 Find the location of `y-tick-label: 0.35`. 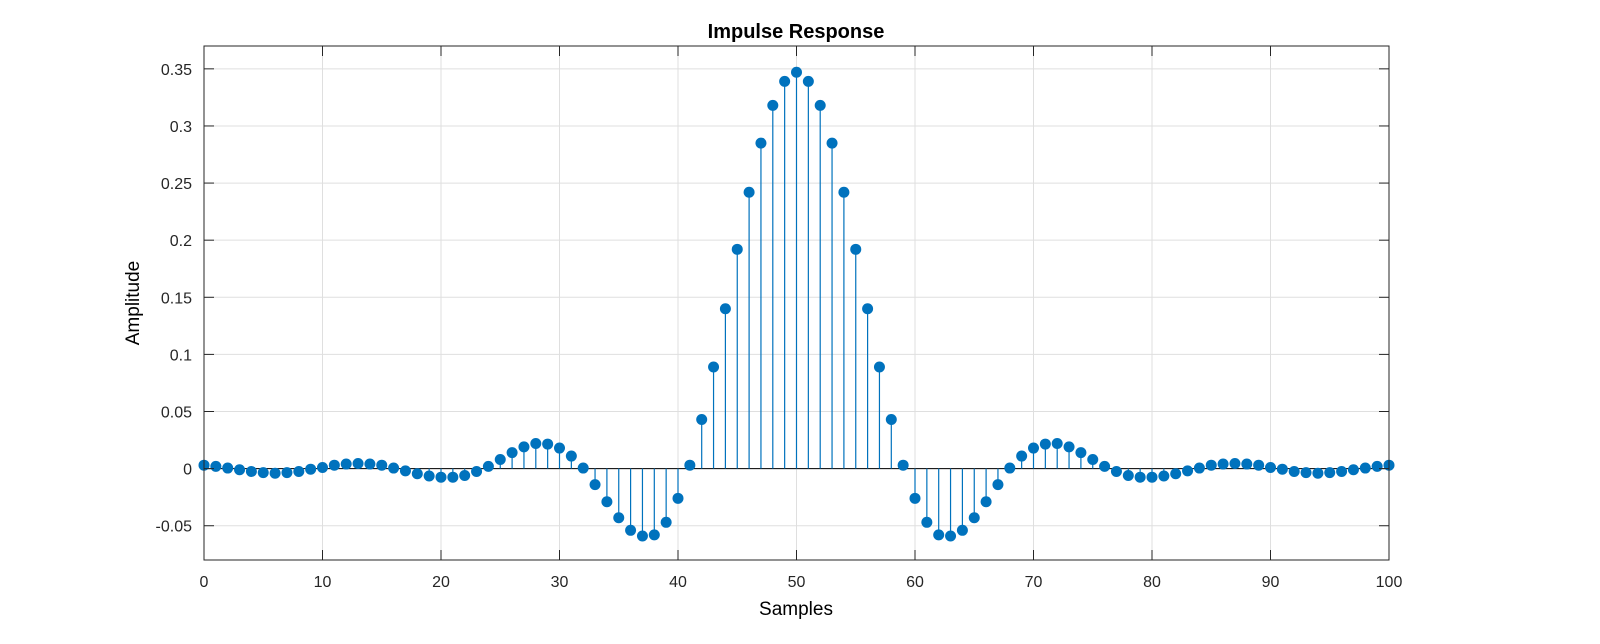

y-tick-label: 0.35 is located at coordinates (176, 70).